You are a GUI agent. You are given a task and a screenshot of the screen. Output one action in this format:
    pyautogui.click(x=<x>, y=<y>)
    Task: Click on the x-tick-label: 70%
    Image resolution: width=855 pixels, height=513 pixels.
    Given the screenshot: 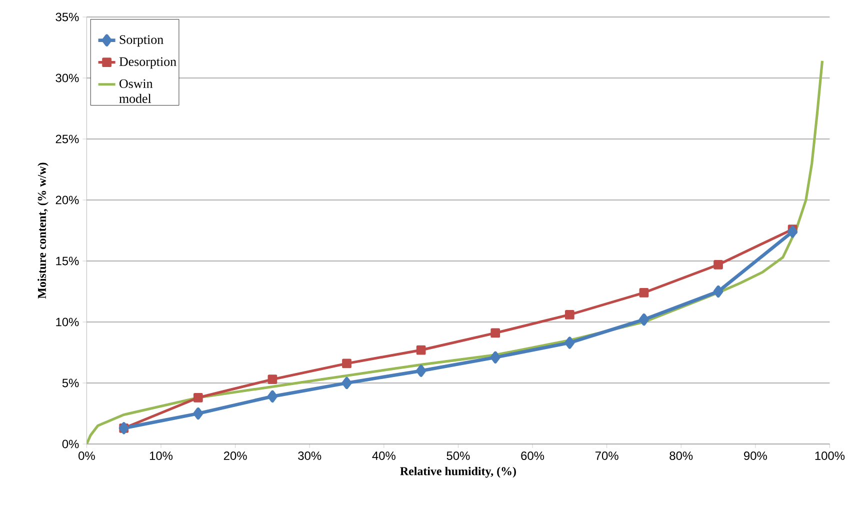 What is the action you would take?
    pyautogui.click(x=606, y=456)
    